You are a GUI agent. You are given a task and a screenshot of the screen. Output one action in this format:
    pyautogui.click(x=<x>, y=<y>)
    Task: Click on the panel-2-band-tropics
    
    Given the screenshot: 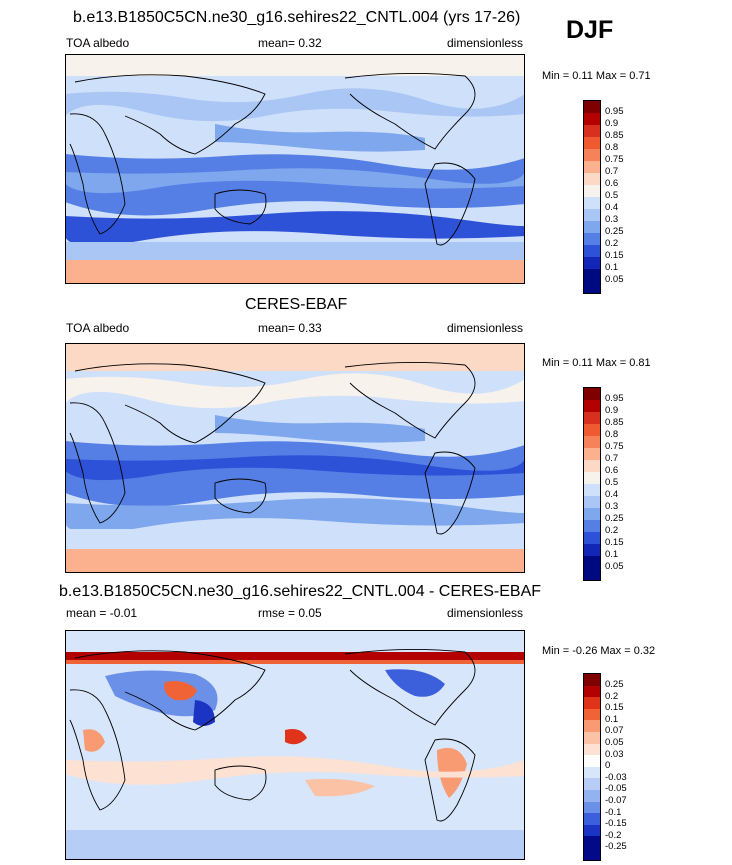 What is the action you would take?
    pyautogui.click(x=295, y=474)
    